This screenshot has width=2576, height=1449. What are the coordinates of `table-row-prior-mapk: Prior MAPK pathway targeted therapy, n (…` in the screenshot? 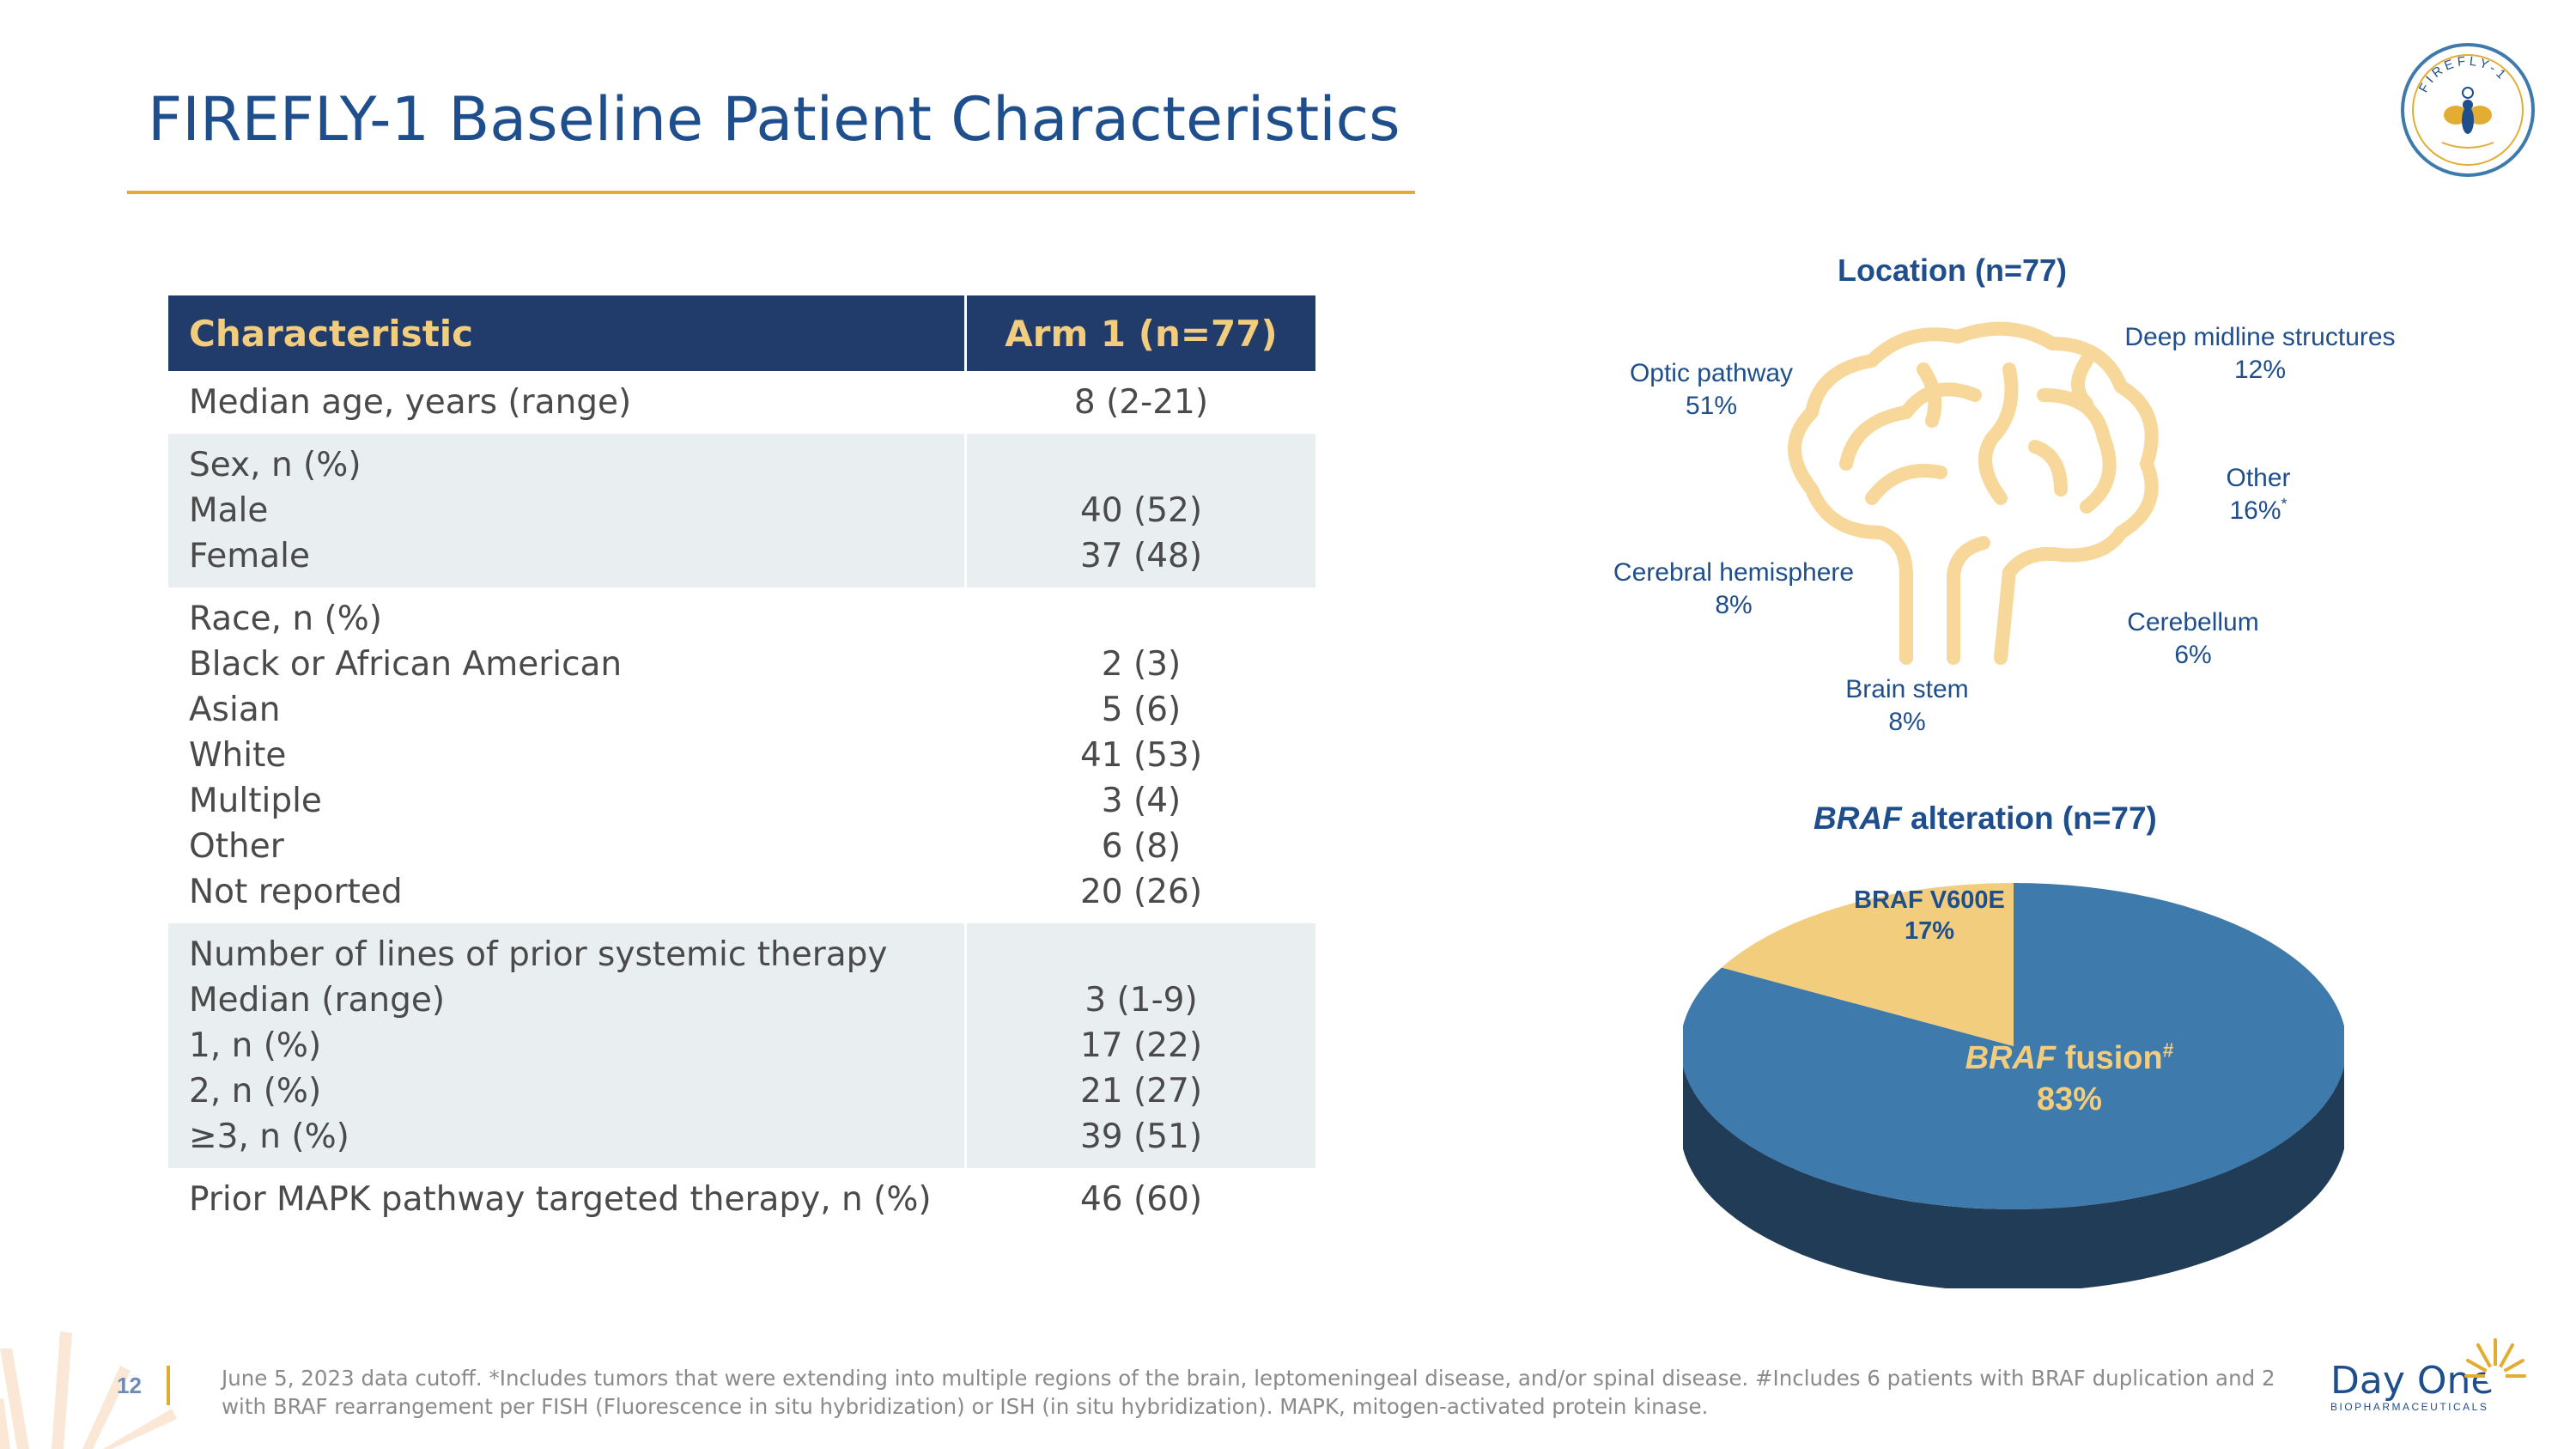 It's located at (742, 1199).